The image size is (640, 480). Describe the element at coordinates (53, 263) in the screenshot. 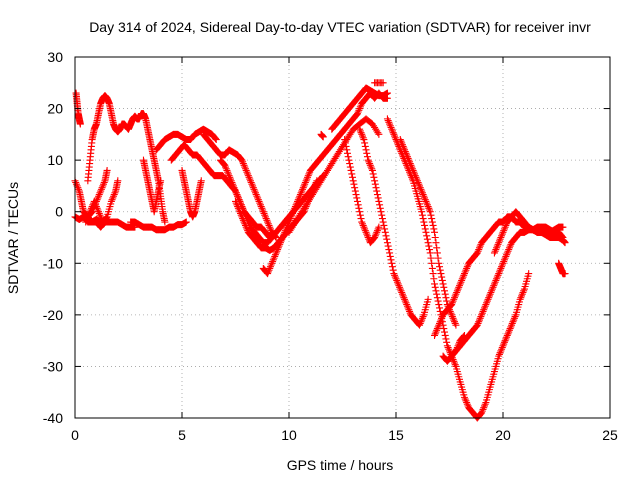

I see `y-tick-label: -10` at that location.